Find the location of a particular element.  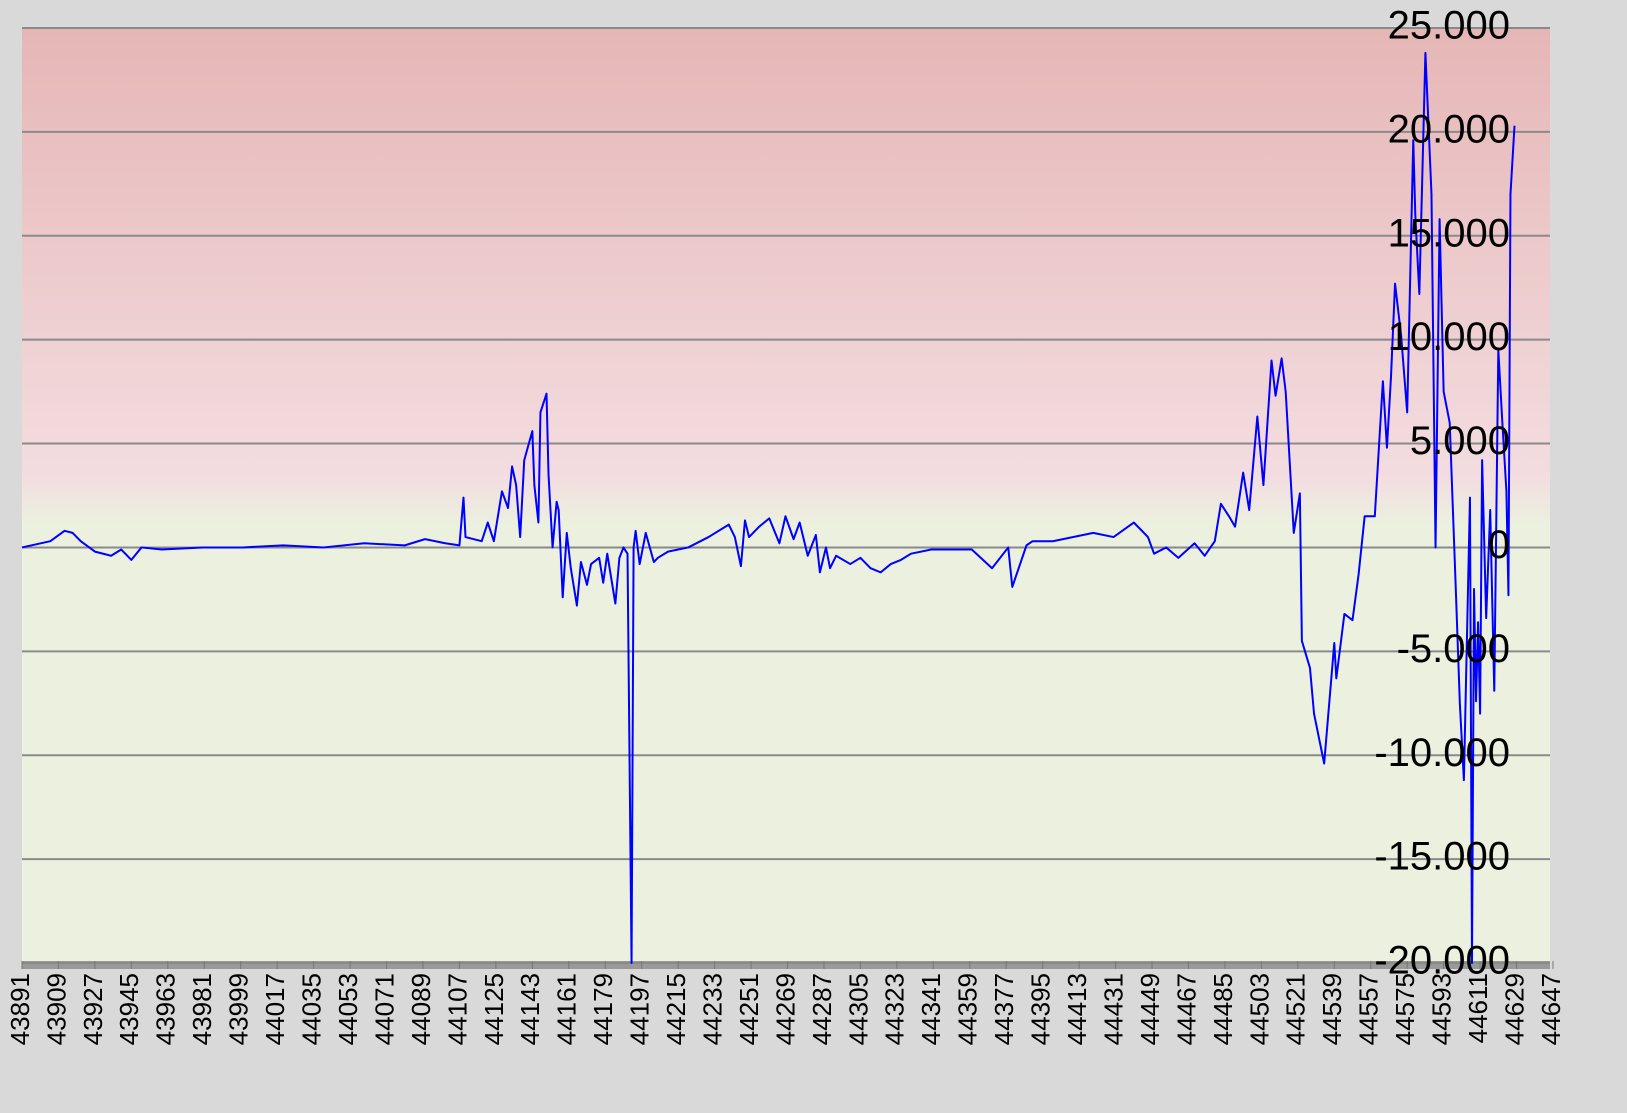

x-axis-band is located at coordinates (786, 965).